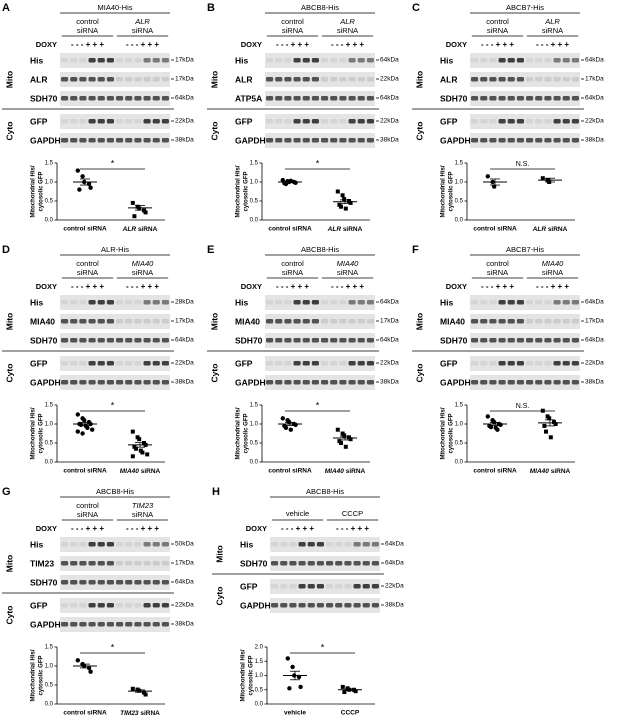  I want to click on group-label: siRNA, so click(292, 272).